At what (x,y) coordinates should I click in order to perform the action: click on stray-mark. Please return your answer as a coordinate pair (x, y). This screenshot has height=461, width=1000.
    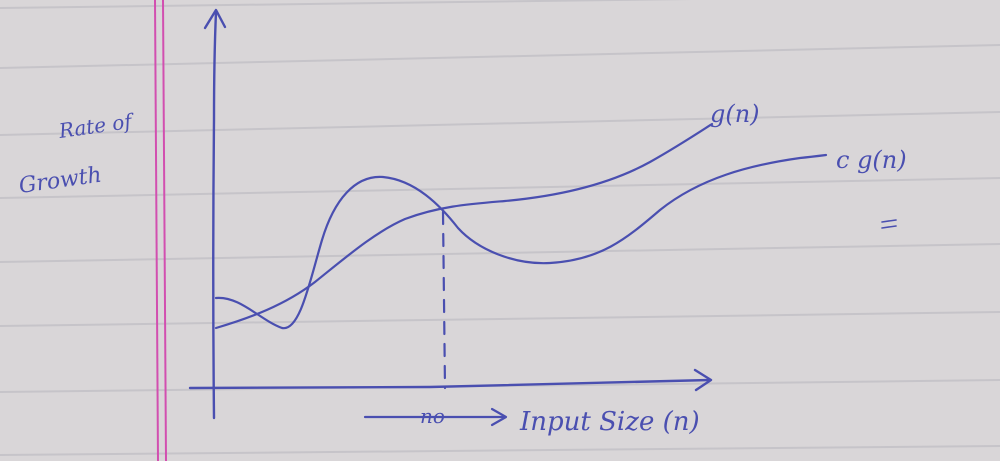
    Looking at the image, I should click on (889, 224).